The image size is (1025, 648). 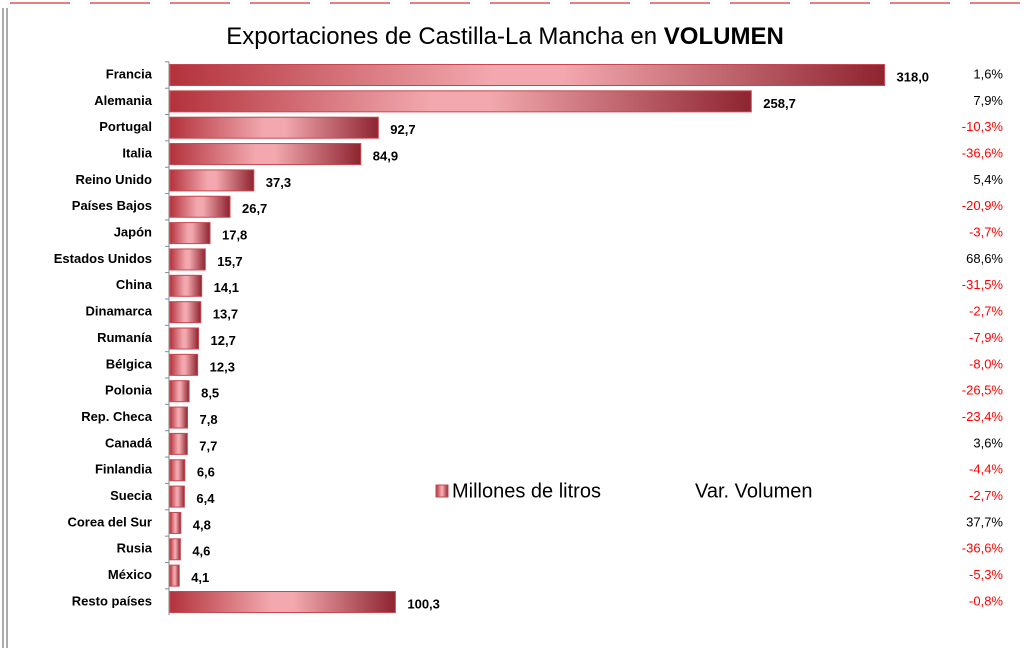 I want to click on category-label: Reino Unido, so click(x=113, y=179).